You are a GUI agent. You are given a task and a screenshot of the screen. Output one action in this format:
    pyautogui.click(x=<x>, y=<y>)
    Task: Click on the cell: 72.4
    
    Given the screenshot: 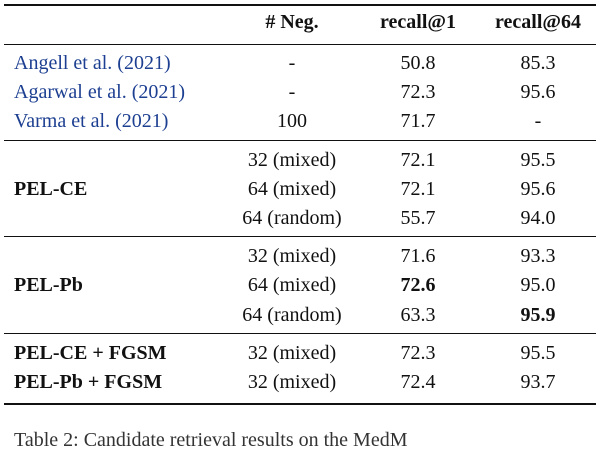 What is the action you would take?
    pyautogui.click(x=418, y=382)
    